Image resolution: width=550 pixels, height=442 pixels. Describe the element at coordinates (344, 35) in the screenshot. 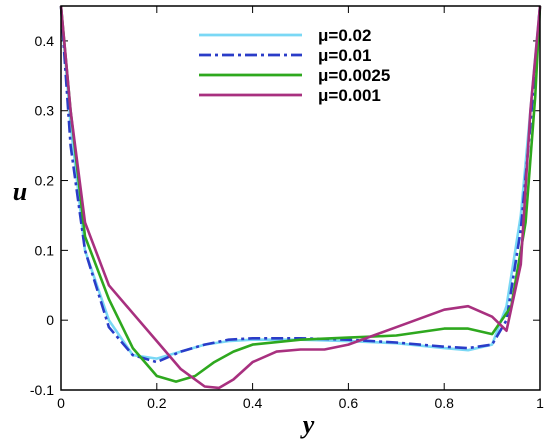

I see `legend-label-1: μ=0.02` at that location.